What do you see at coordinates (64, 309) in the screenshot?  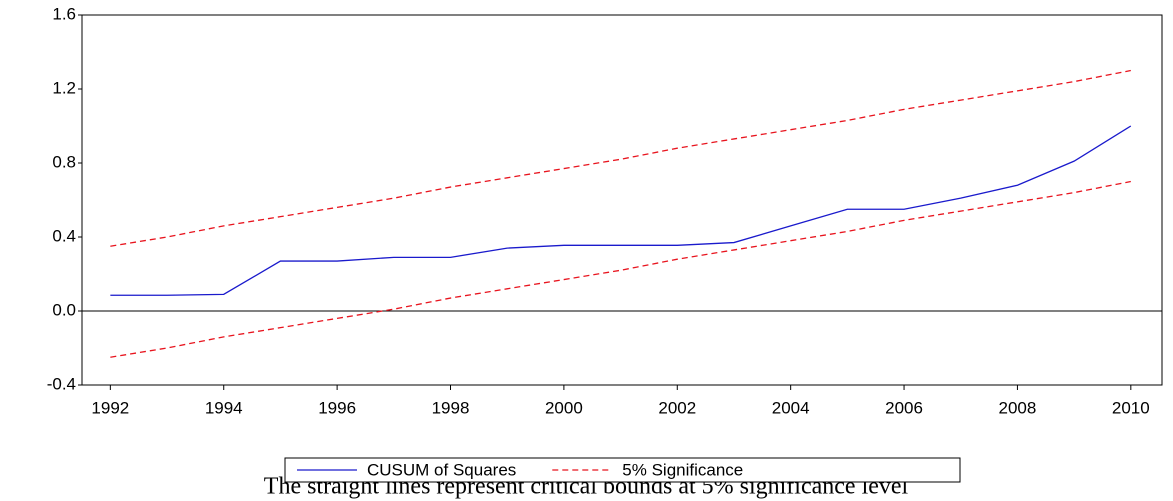 I see `y-tick-label: 0.0` at bounding box center [64, 309].